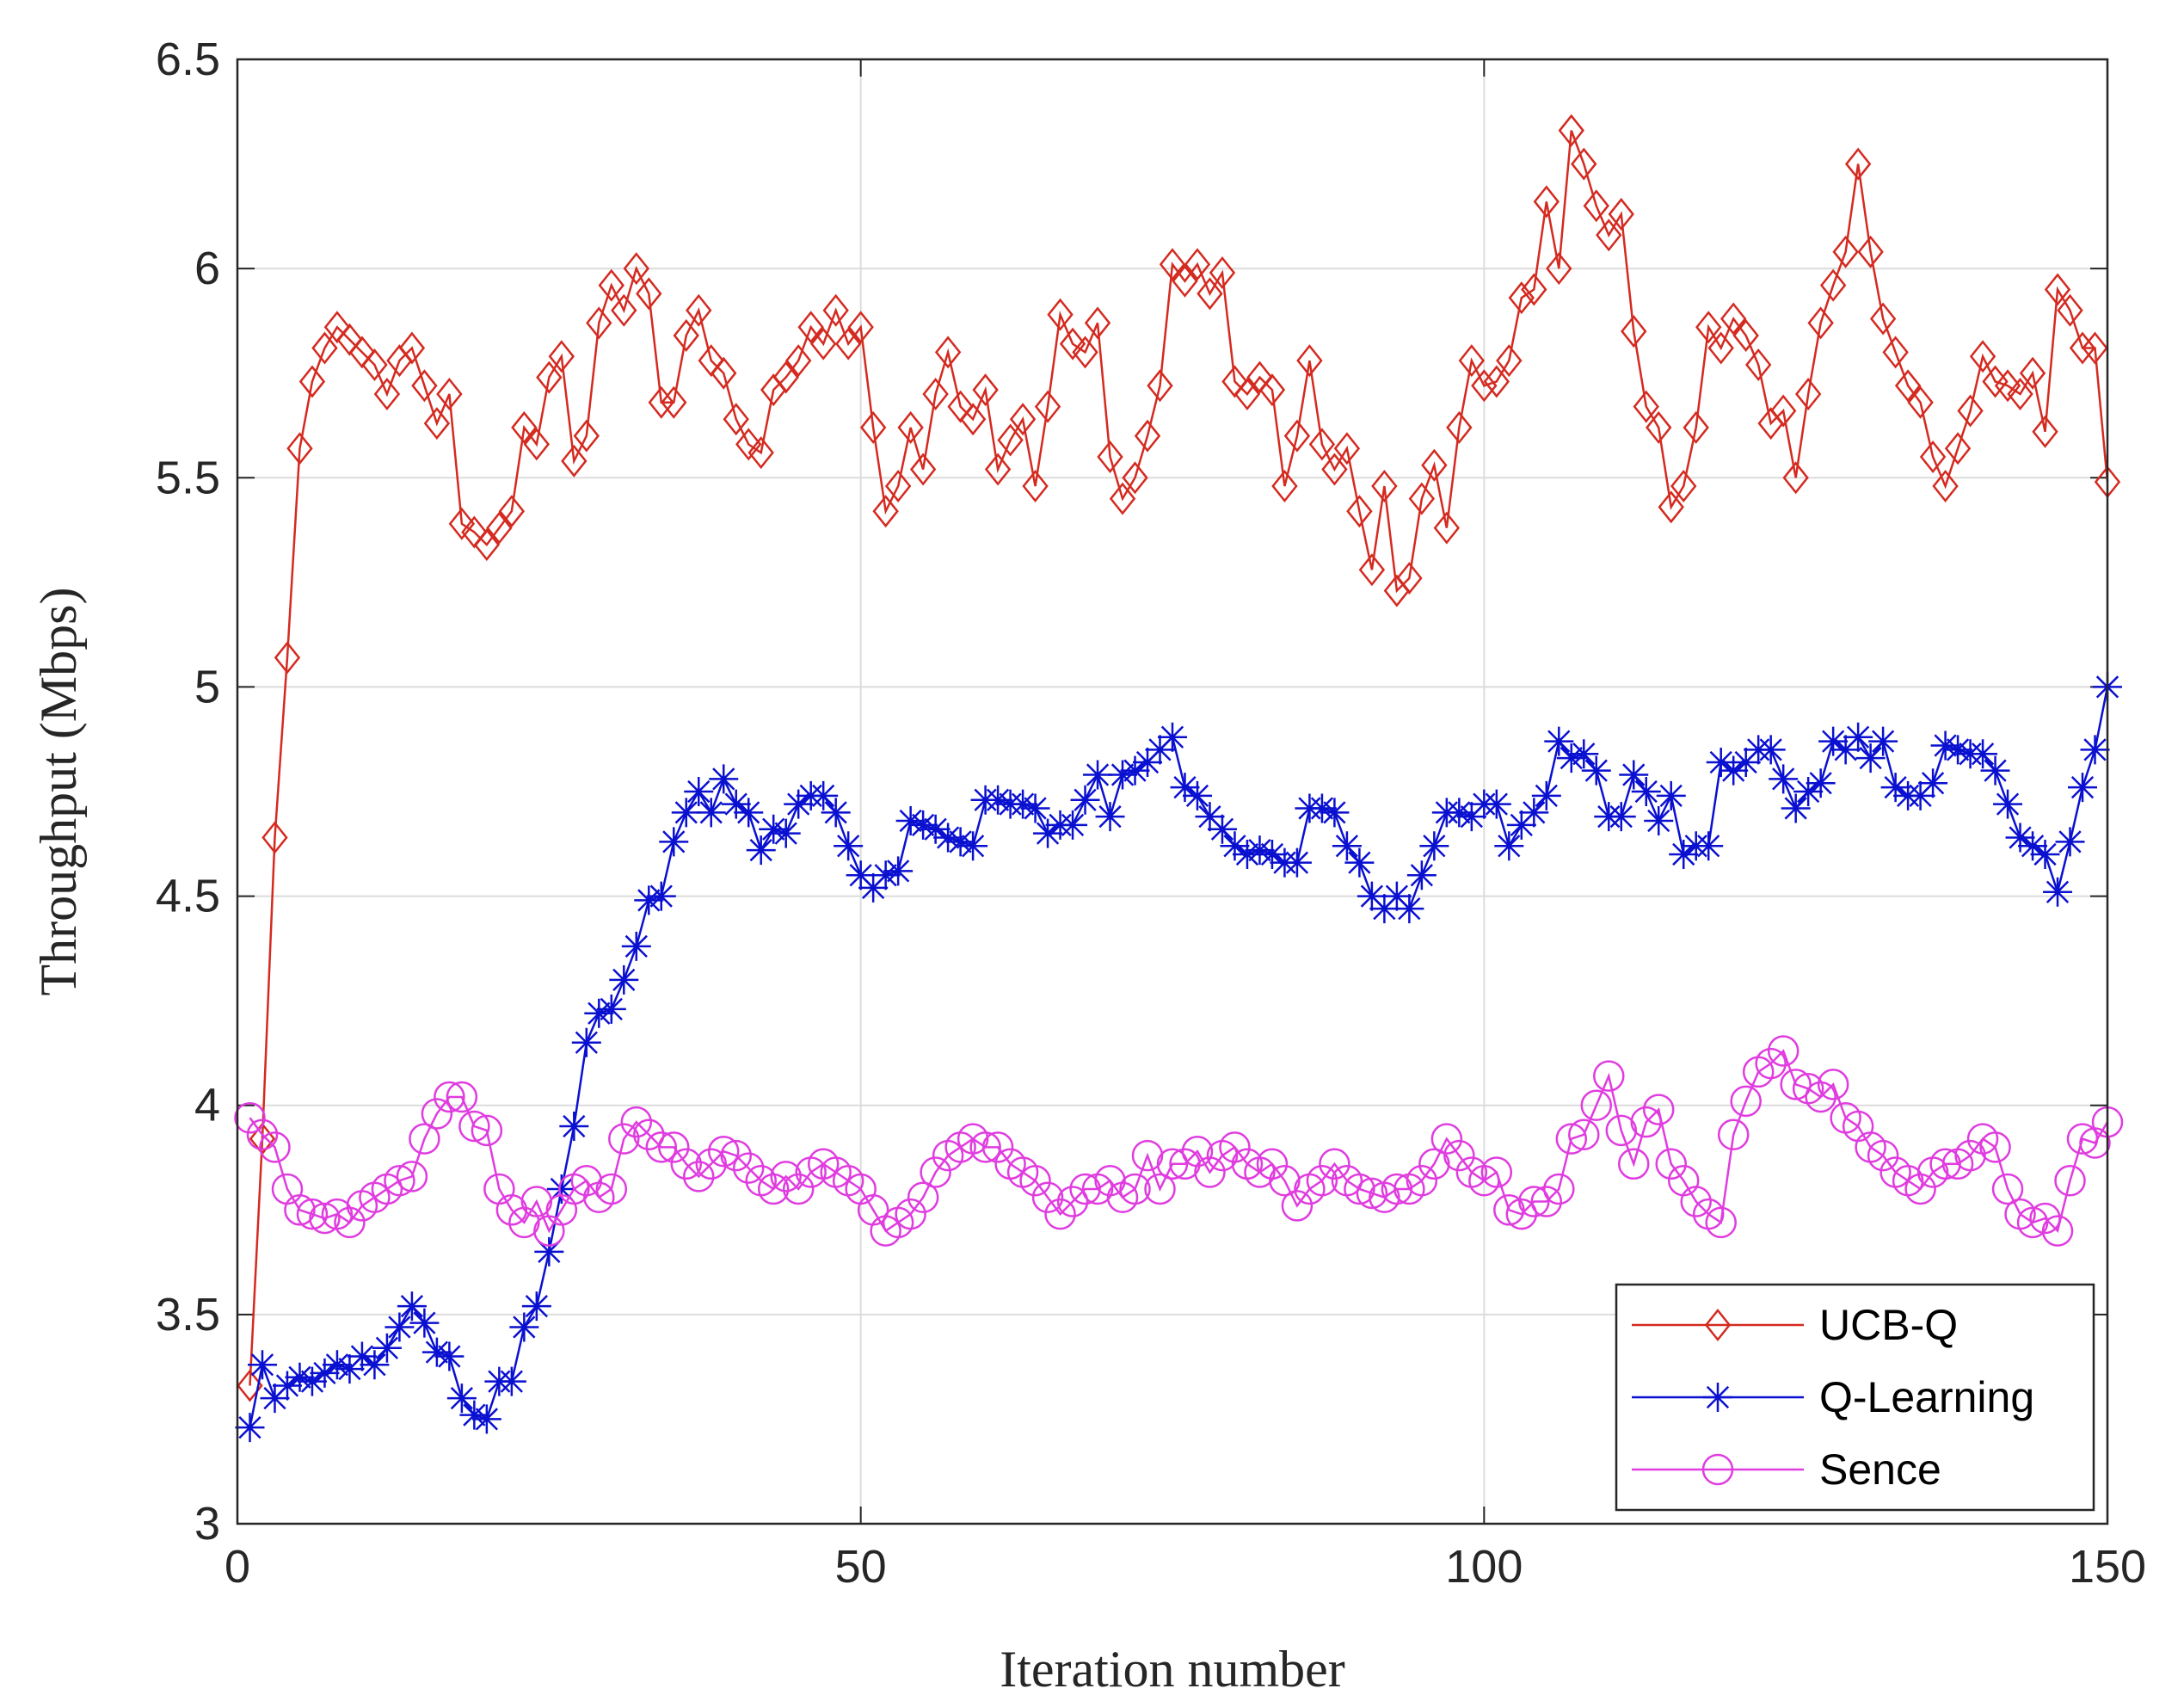  I want to click on series-line, so click(1179, 1141).